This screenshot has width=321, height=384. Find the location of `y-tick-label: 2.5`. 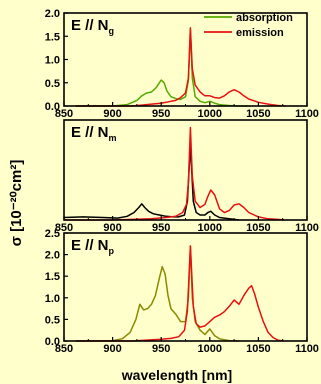

y-tick-label: 2.5 is located at coordinates (52, 234).